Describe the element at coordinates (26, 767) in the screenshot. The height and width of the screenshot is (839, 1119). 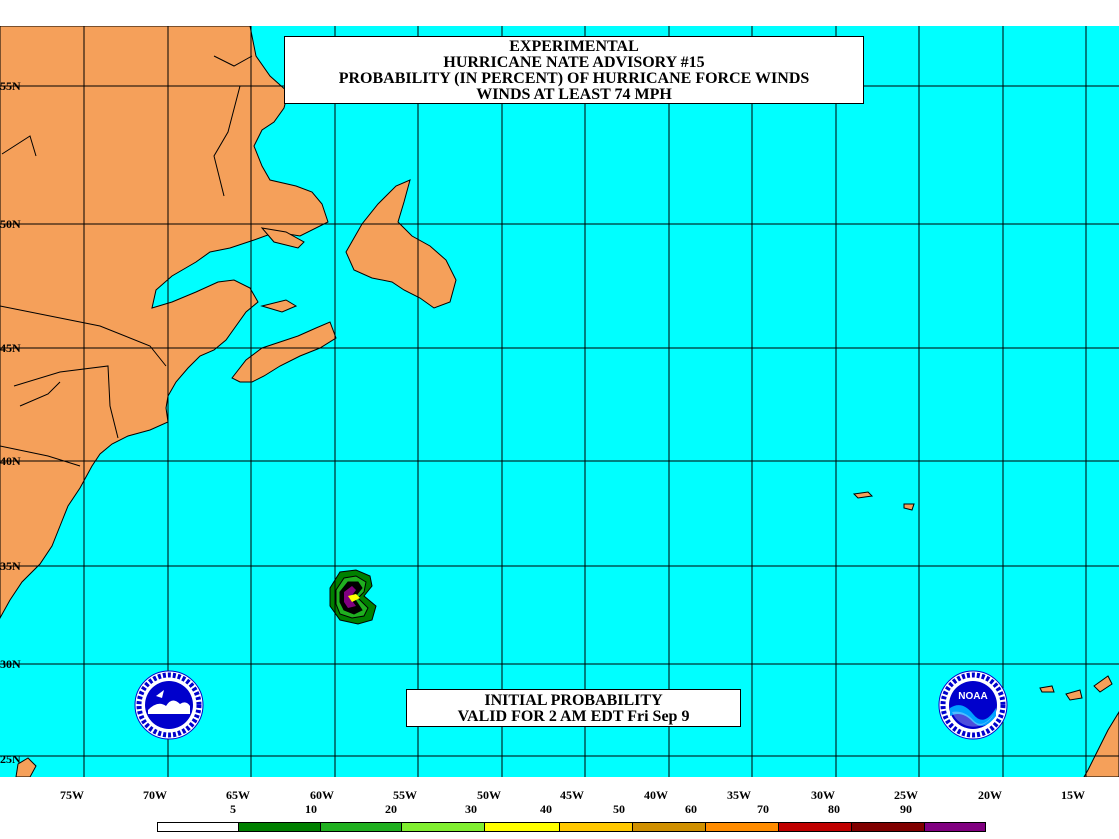
I see `land-bahamas` at that location.